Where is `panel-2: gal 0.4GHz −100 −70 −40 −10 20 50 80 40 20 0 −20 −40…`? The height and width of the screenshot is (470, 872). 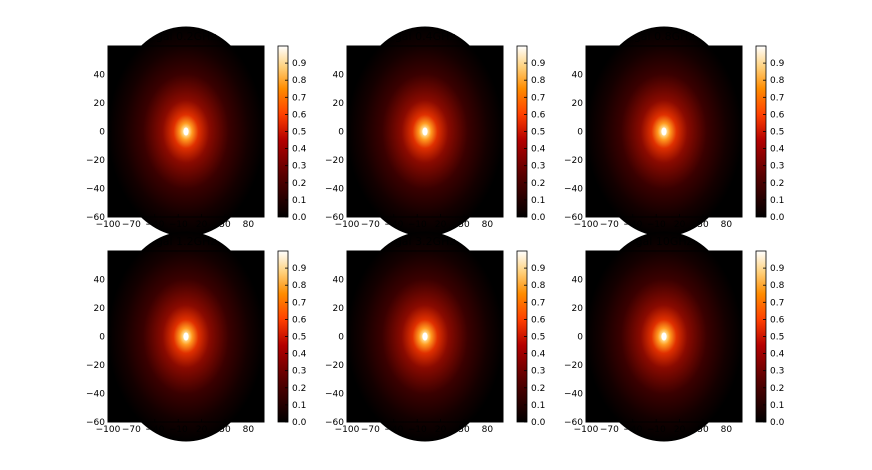
panel-2: gal 0.4GHz −100 −70 −40 −10 20 50 80 40 20 0 −20 −40… is located at coordinates (435, 131).